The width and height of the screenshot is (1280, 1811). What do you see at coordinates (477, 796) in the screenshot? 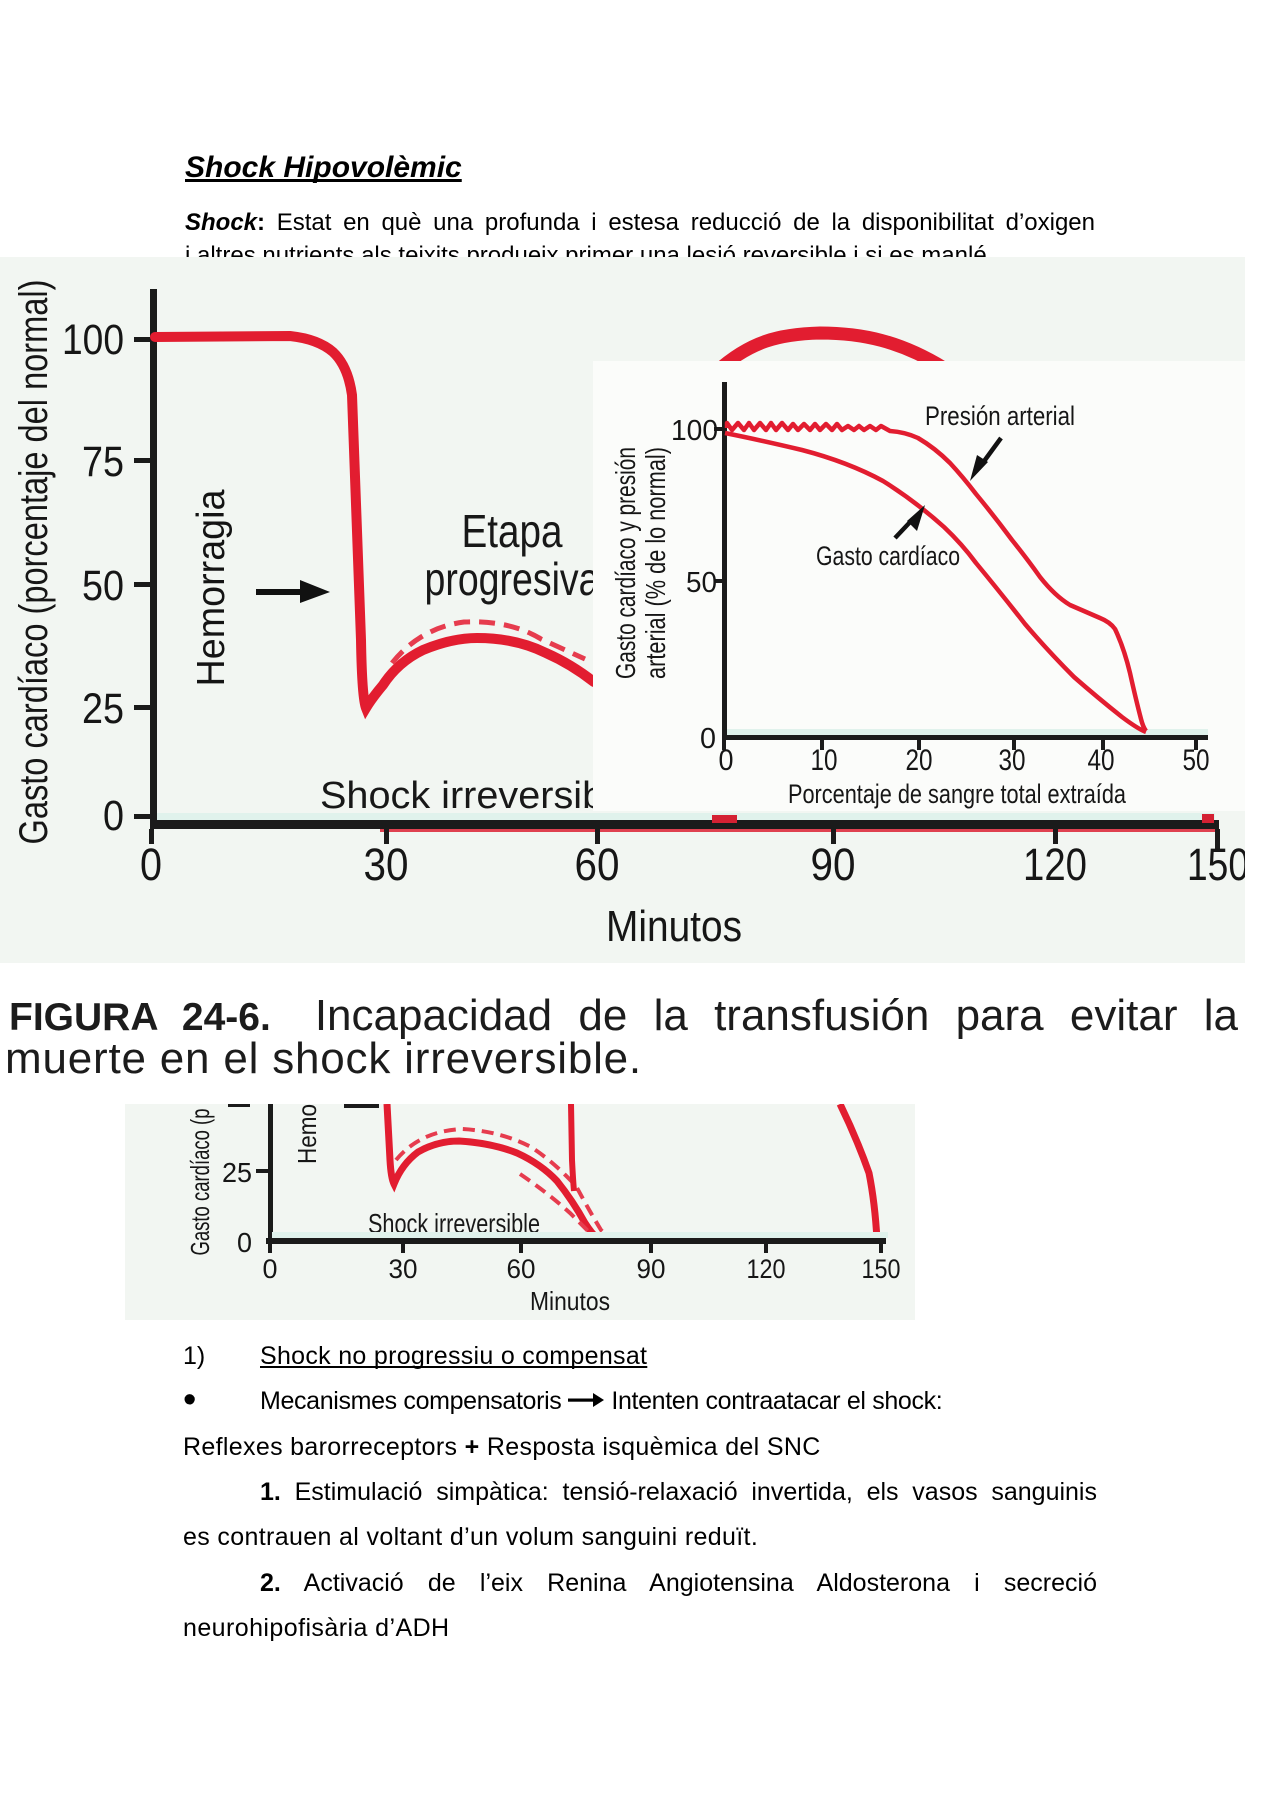
I see `svg-text: Shock irreversible` at bounding box center [477, 796].